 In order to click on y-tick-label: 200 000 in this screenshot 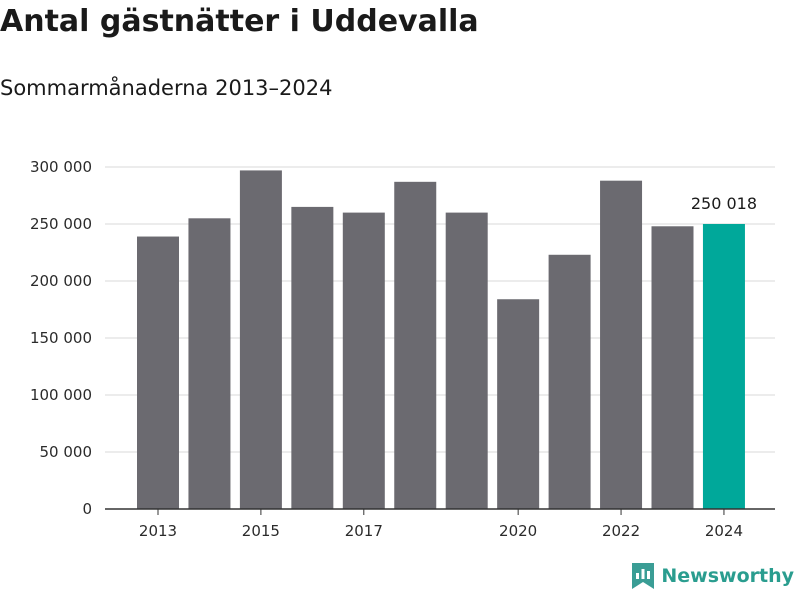, I will do `click(61, 281)`.